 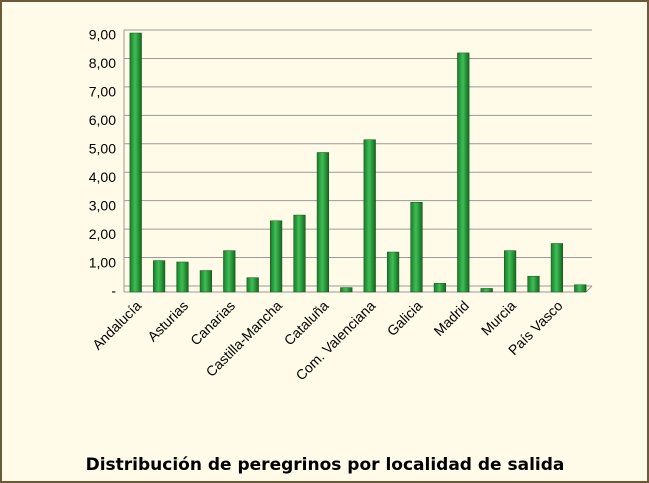 I want to click on y-tick-label: 2,00, so click(x=102, y=234).